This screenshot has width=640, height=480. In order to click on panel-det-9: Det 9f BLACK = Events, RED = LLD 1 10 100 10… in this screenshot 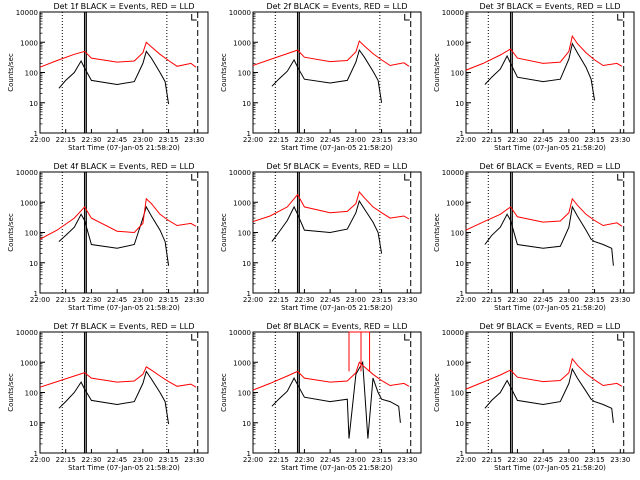, I will do `click(534, 397)`.